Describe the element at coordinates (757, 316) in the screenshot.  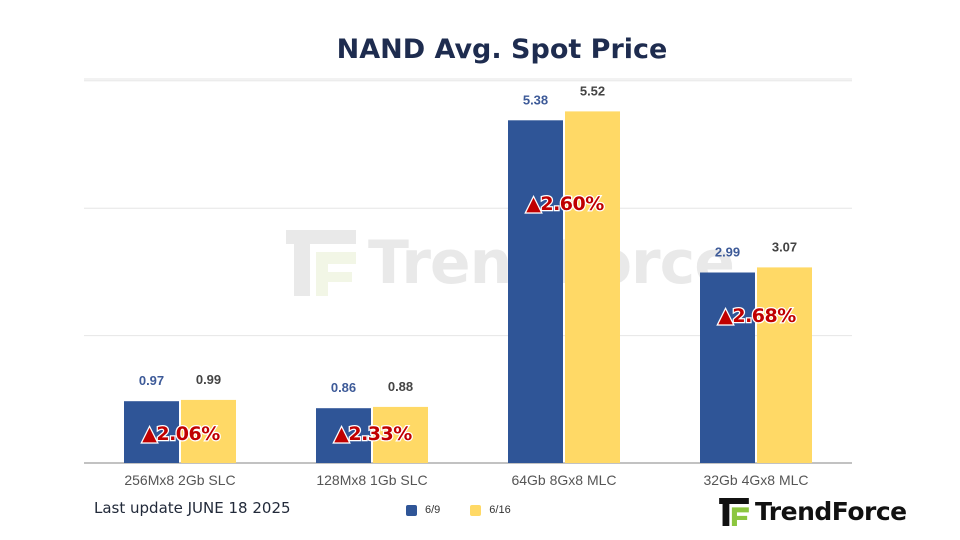
I see `change-label-3: ▲2.68%` at that location.